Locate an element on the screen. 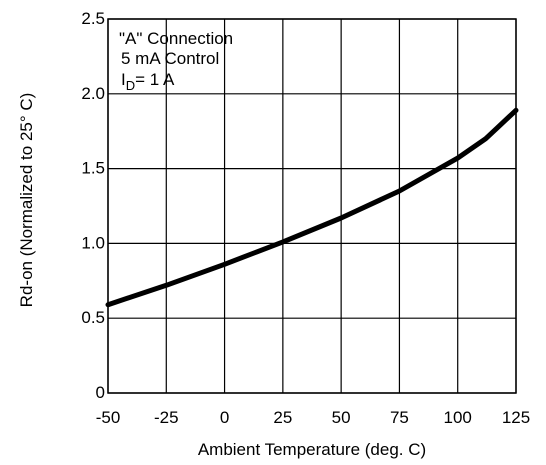 The image size is (546, 465). legend-annotation: "A" Connection 5 mA Control ID= 1 A is located at coordinates (176, 61).